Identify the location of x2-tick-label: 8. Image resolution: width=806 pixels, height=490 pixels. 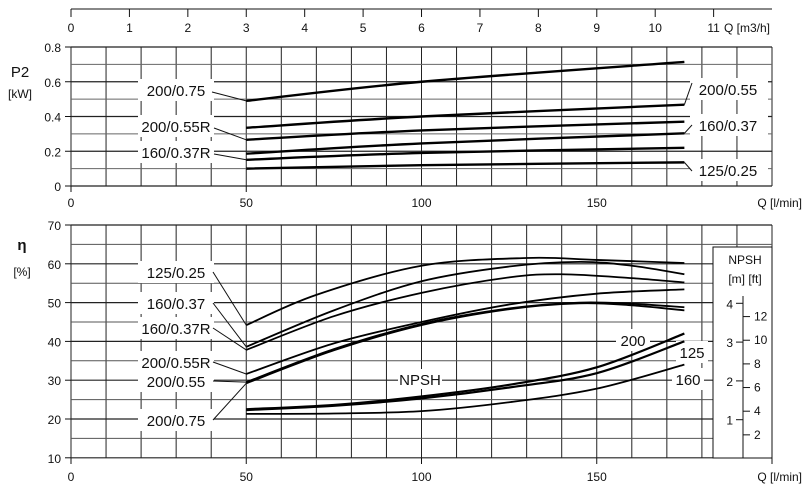
(538, 28).